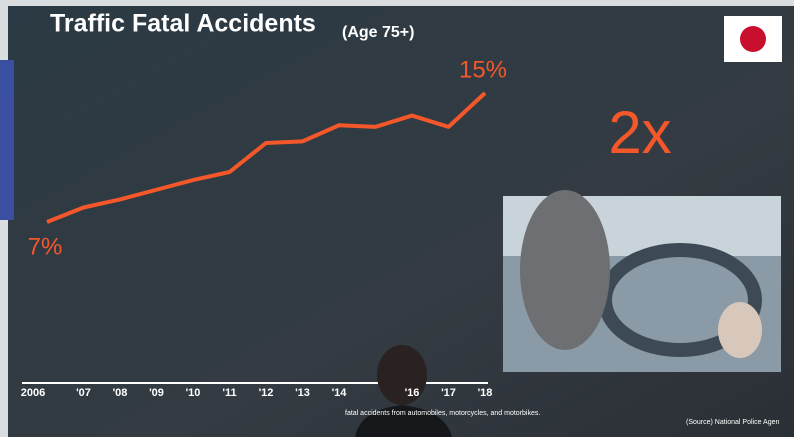 The image size is (794, 437). What do you see at coordinates (402, 375) in the screenshot?
I see `speaker-head` at bounding box center [402, 375].